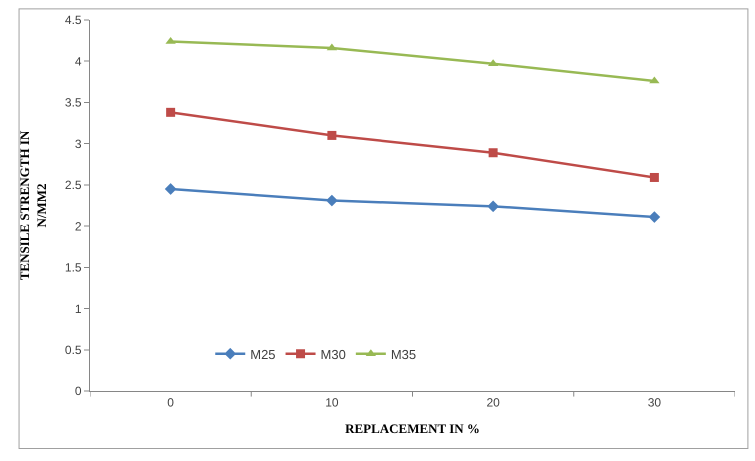 This screenshot has height=461, width=755. I want to click on legend-label: M35, so click(403, 354).